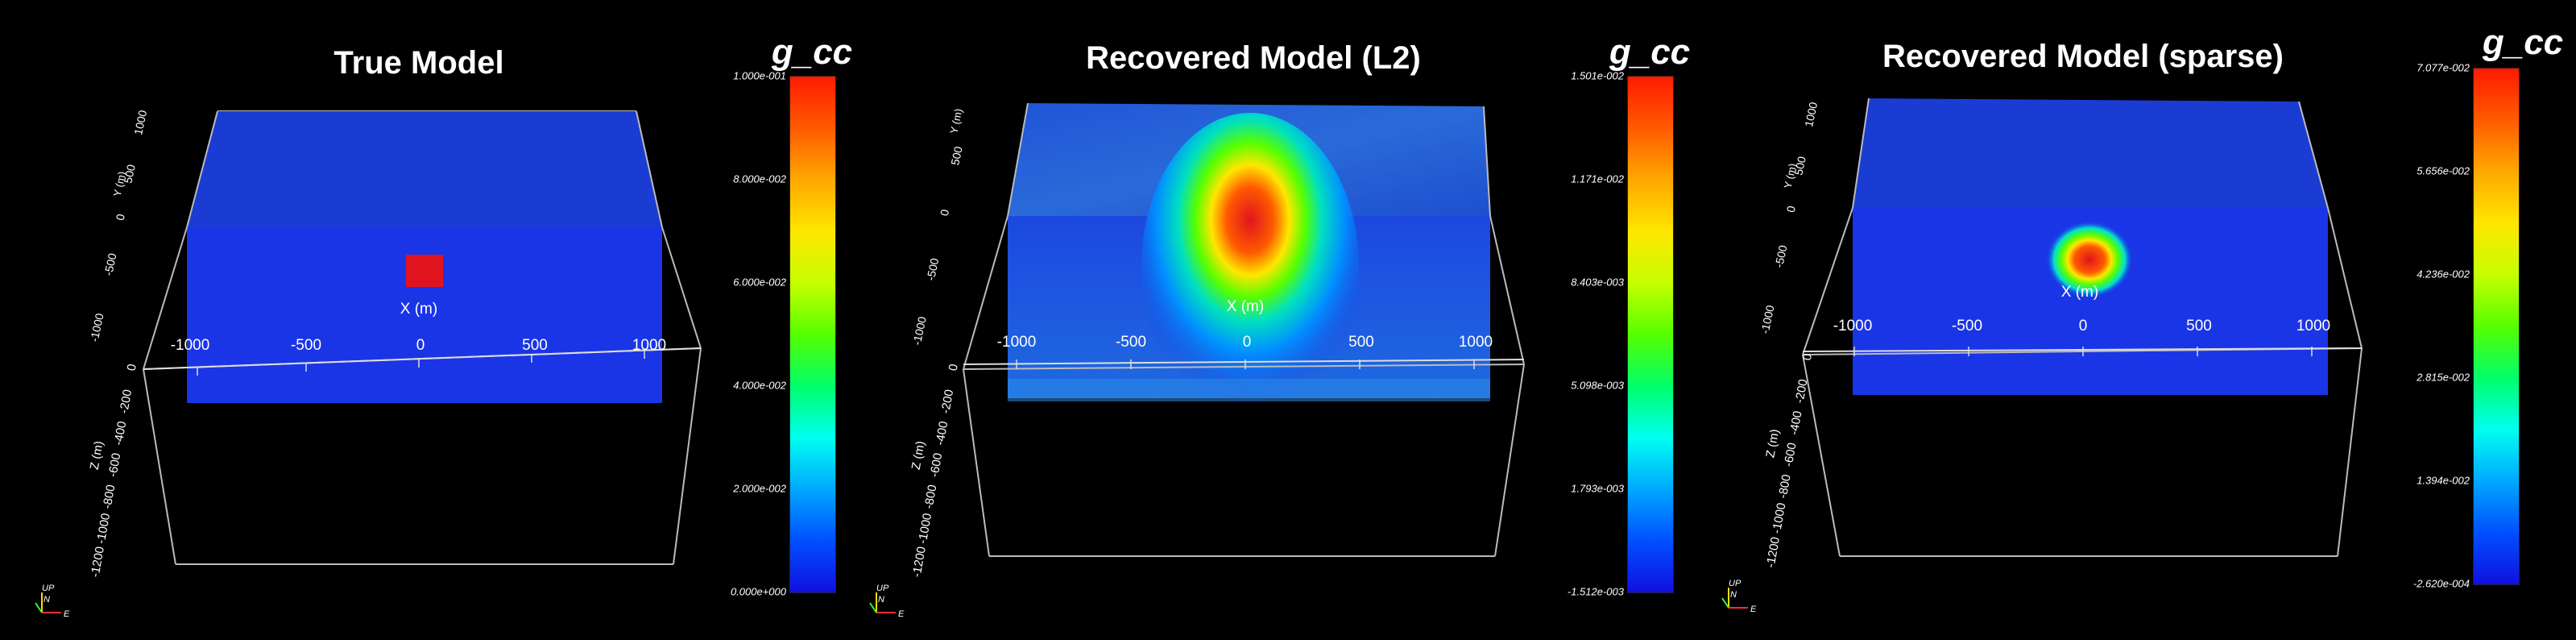 This screenshot has height=640, width=2576. Describe the element at coordinates (1597, 76) in the screenshot. I see `colorbar-label: 1.501e-002` at that location.